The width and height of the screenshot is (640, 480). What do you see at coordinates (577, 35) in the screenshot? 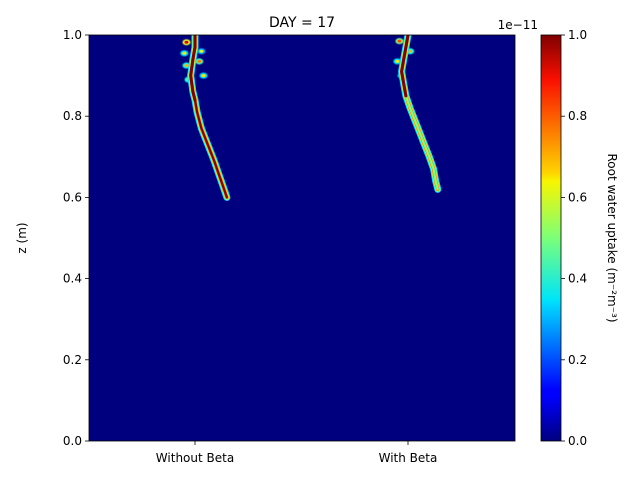
I see `colorbar-tick-label: 1.0` at bounding box center [577, 35].